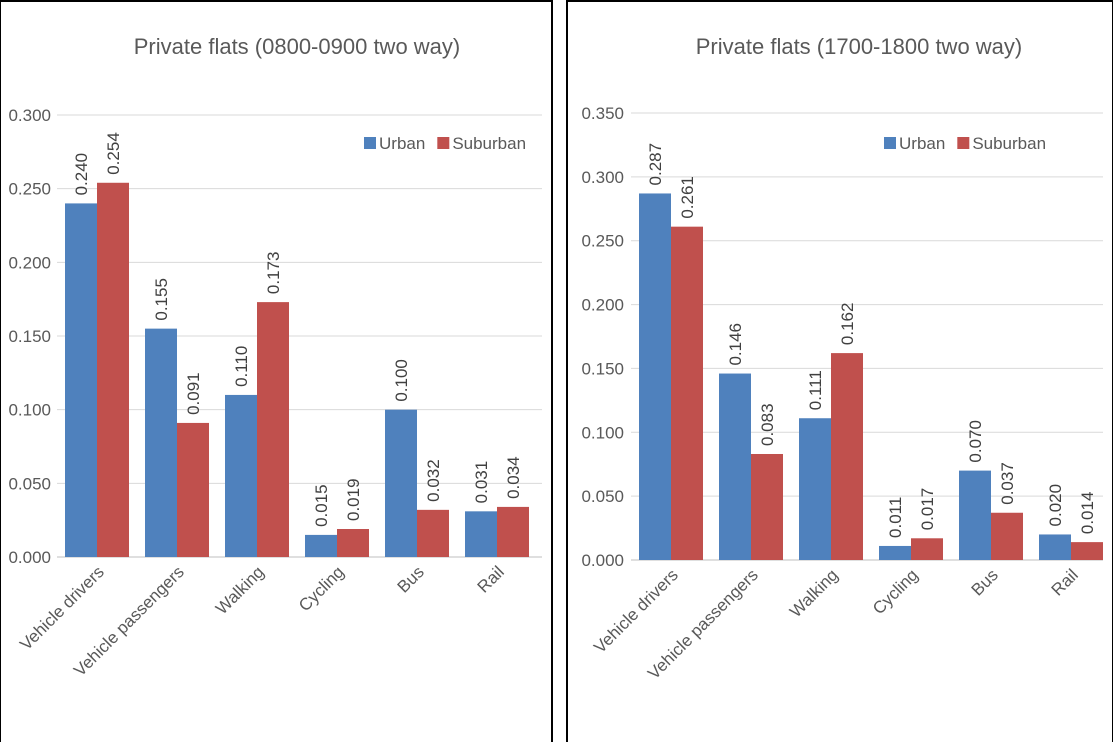 Image resolution: width=1113 pixels, height=744 pixels. What do you see at coordinates (113, 153) in the screenshot?
I see `data-label: 0.254` at bounding box center [113, 153].